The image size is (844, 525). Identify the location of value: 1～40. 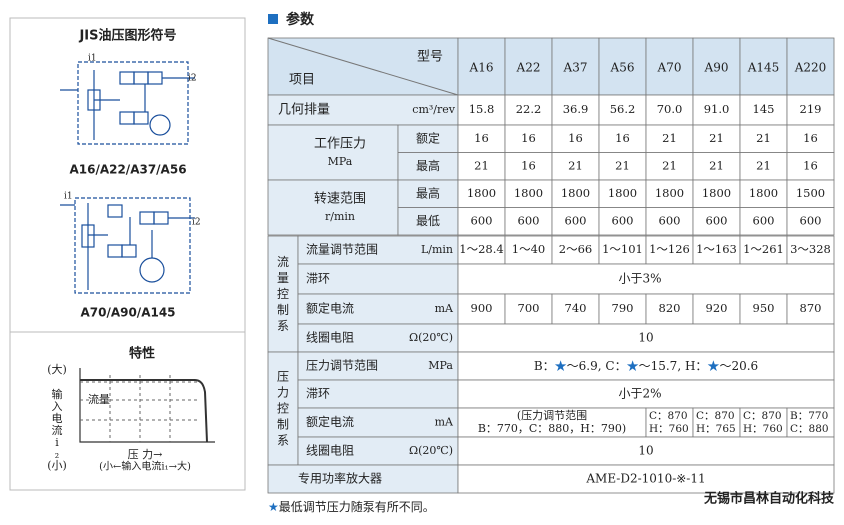
(528, 249).